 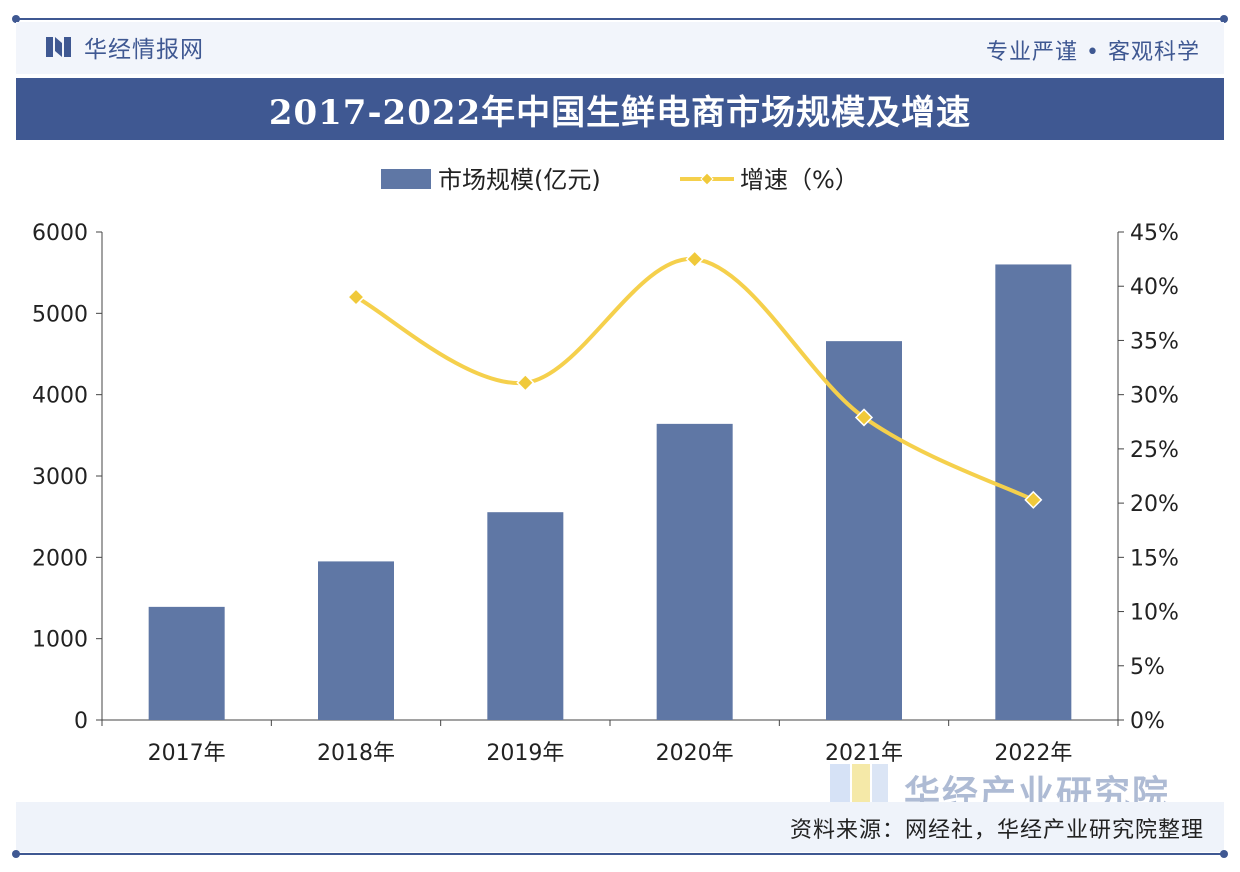 I want to click on right-tick-label: 15%, so click(x=1154, y=558).